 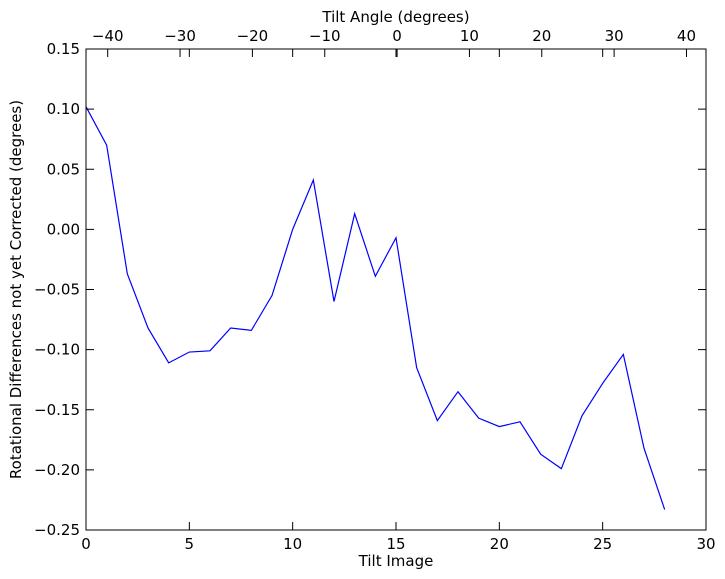 What do you see at coordinates (705, 544) in the screenshot?
I see `x-tick-label: 30` at bounding box center [705, 544].